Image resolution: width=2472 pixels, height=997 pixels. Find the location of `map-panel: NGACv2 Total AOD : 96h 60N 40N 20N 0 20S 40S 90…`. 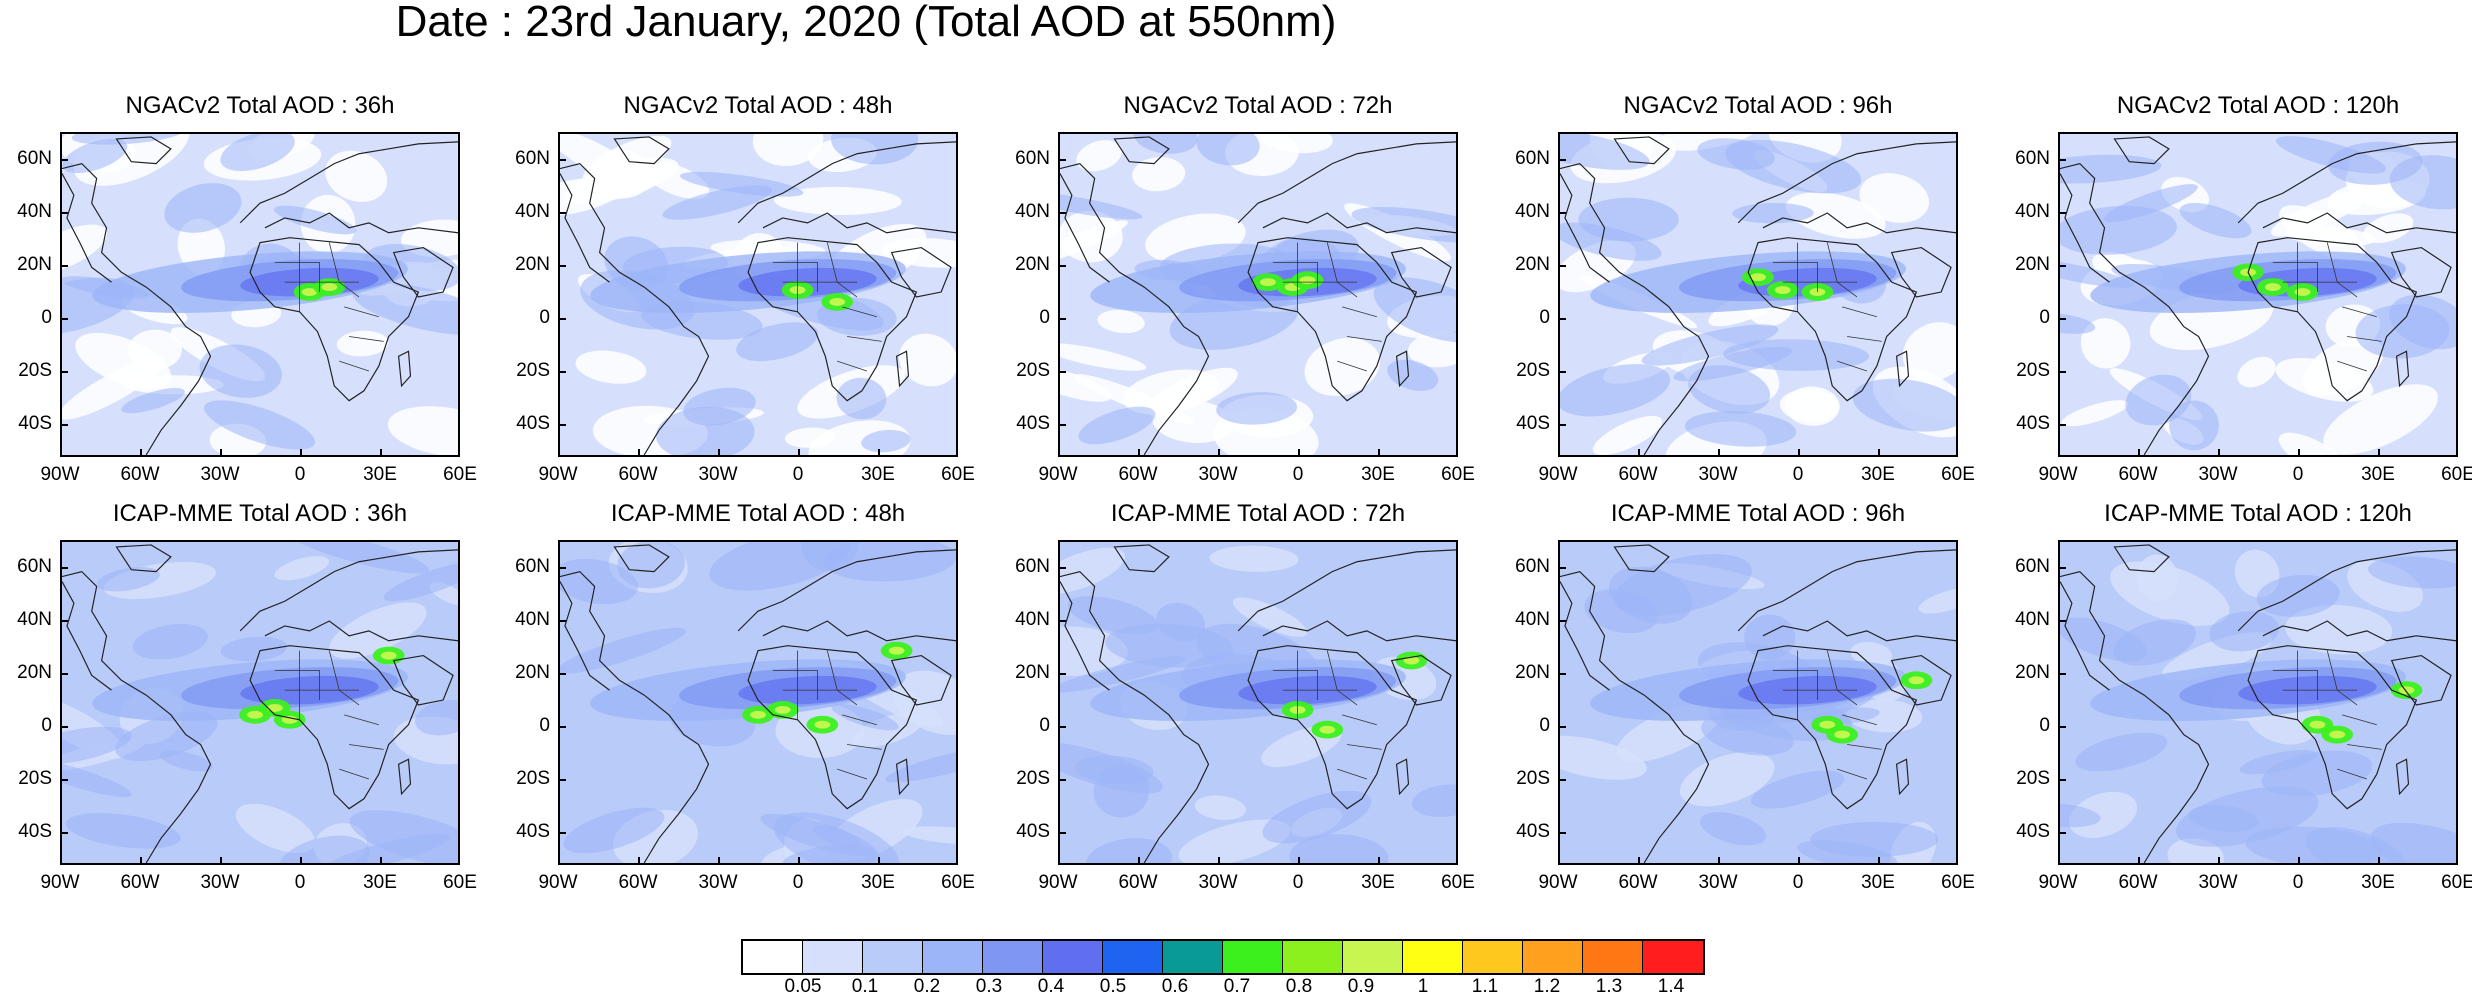

map-panel: NGACv2 Total AOD : 96h 60N 40N 20N 0 20S 40S 90… is located at coordinates (1745, 288).